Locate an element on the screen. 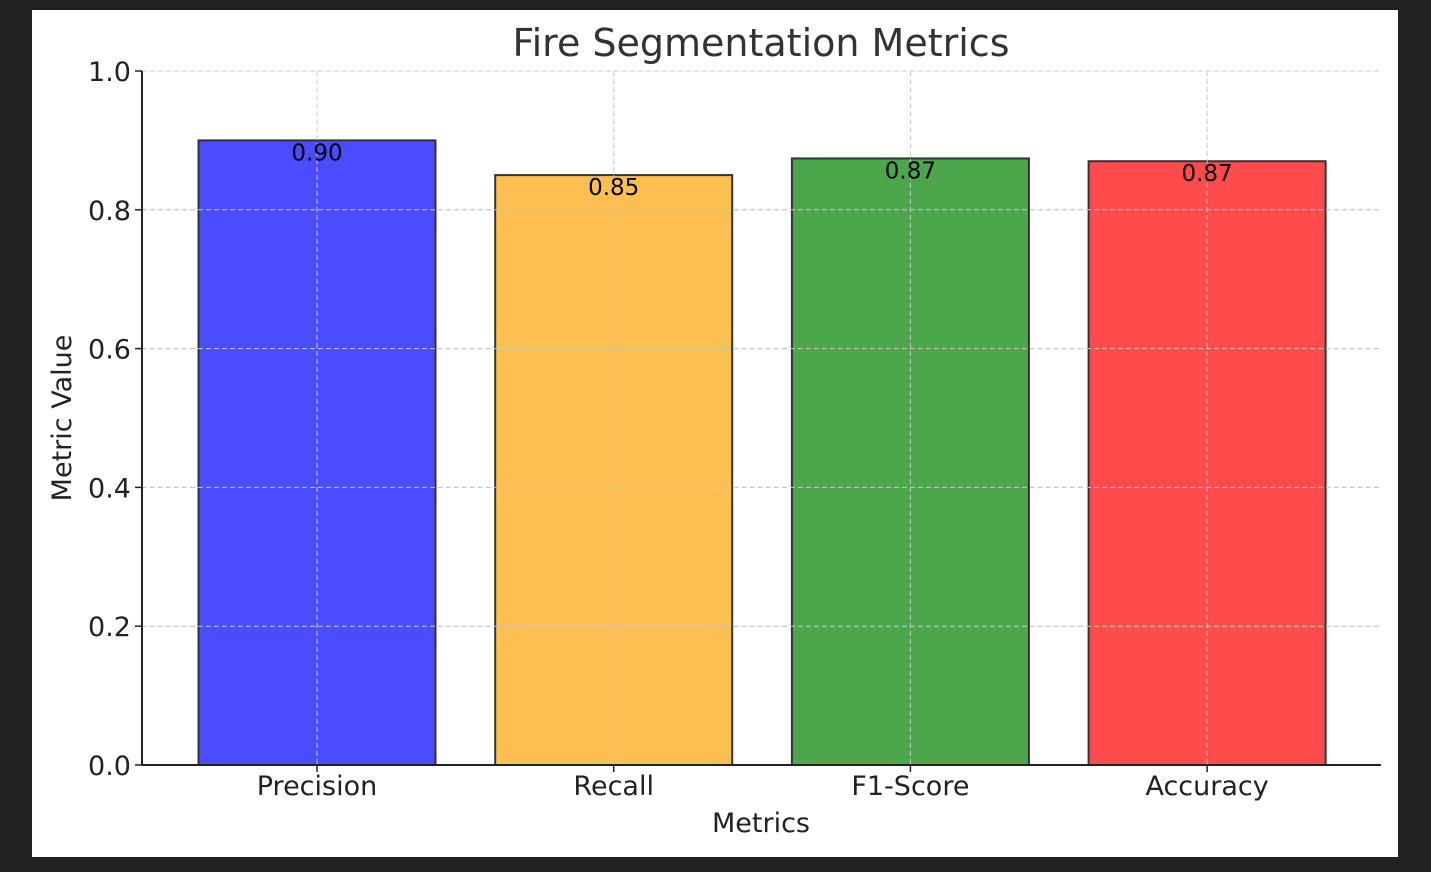 The width and height of the screenshot is (1431, 872). data-label: 0.85 is located at coordinates (613, 188).